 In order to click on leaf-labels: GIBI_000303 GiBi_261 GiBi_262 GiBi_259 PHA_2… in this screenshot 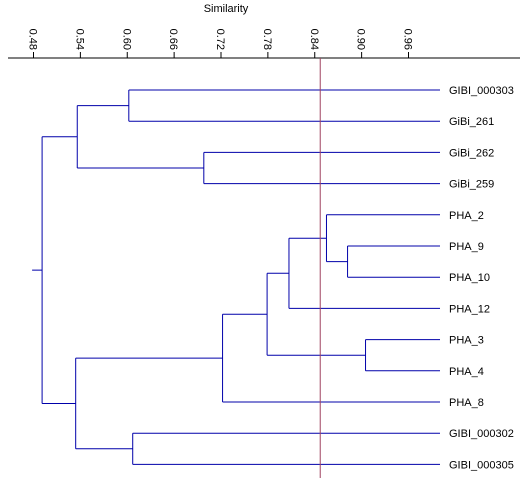, I will do `click(481, 278)`.